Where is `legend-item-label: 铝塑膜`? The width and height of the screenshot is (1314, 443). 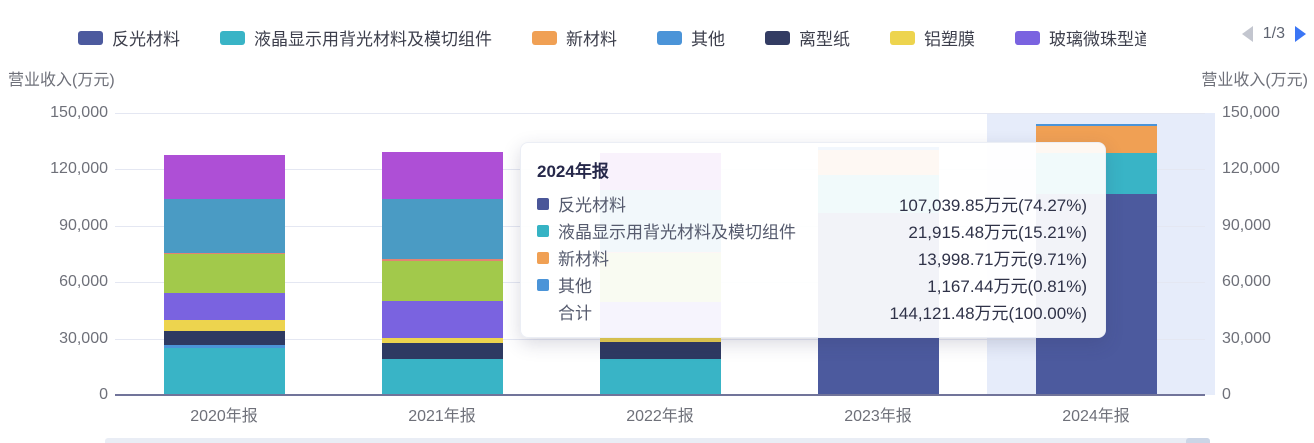 legend-item-label: 铝塑膜 is located at coordinates (949, 39).